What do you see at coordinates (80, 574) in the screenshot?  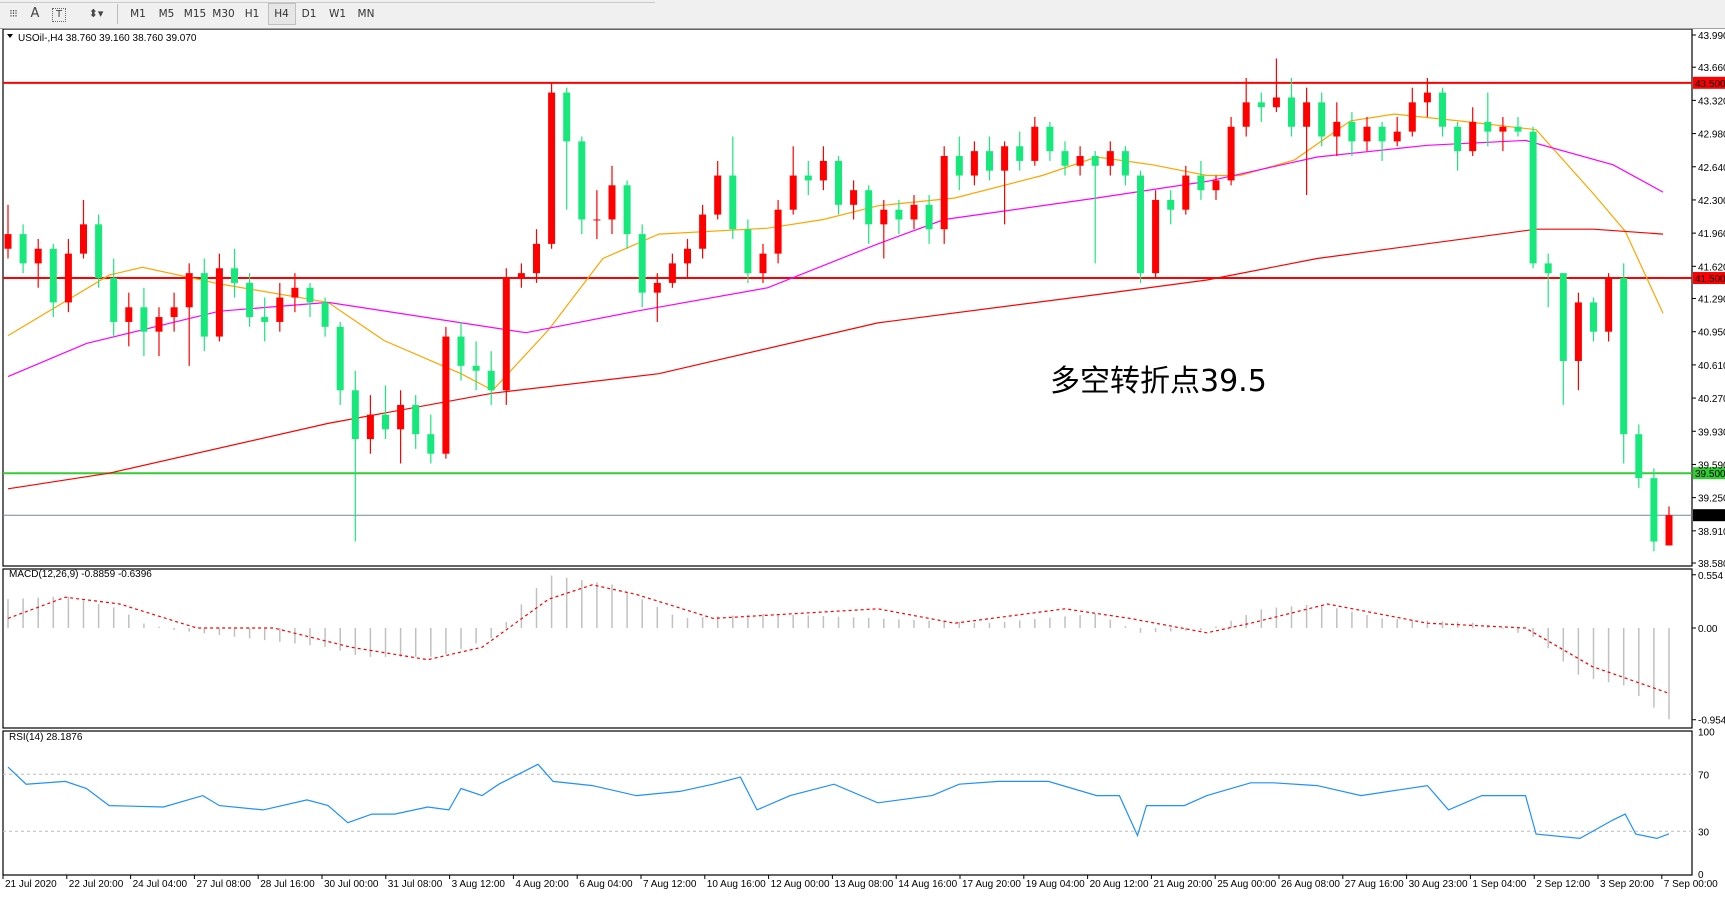 I see `macd-title: MACD(12,26,9) -0.8859 -0.6396` at bounding box center [80, 574].